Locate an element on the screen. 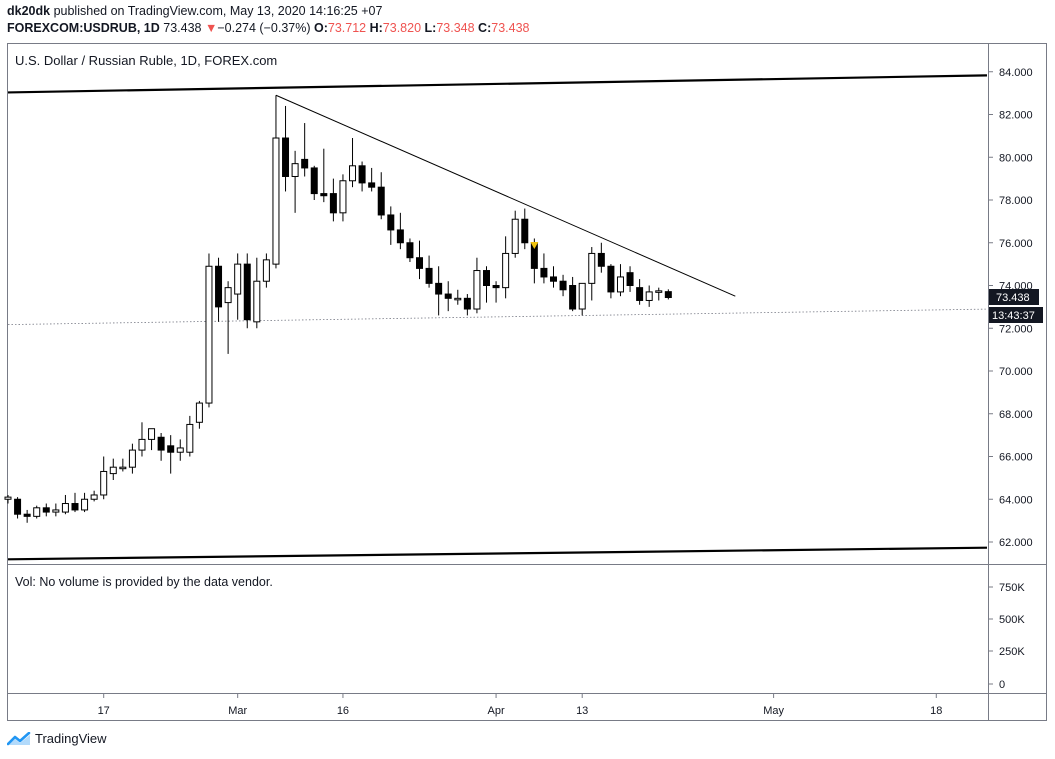 The width and height of the screenshot is (1055, 759). tradingview-branding: TradingView is located at coordinates (57, 738).